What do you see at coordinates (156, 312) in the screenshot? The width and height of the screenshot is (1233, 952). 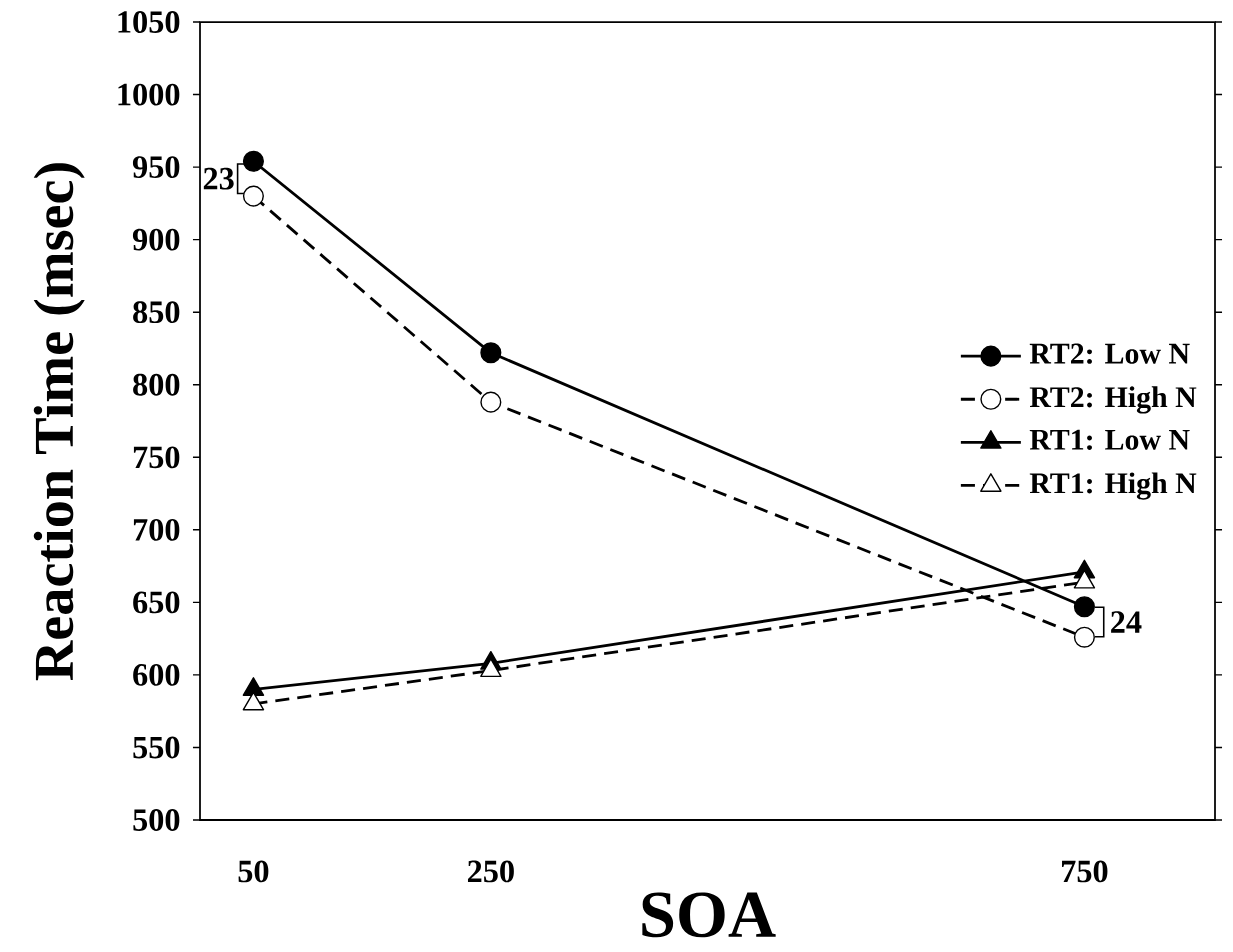 I see `y-tick-label: 850` at bounding box center [156, 312].